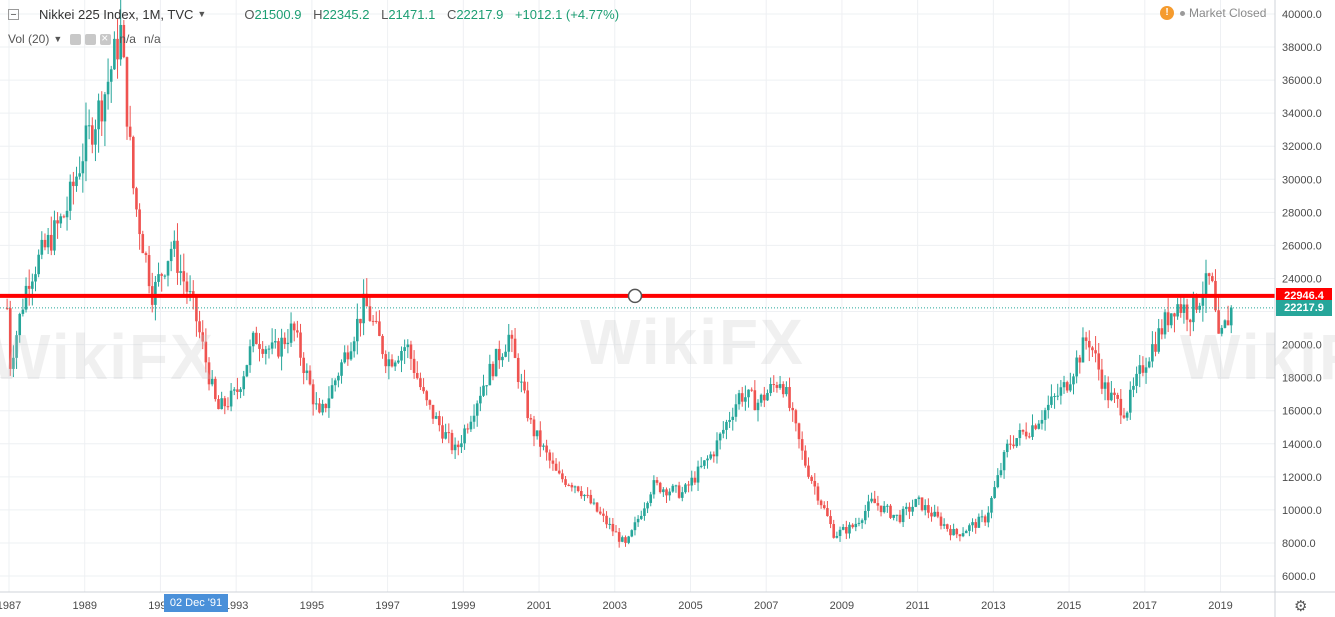  What do you see at coordinates (1302, 478) in the screenshot?
I see `price-tick-label: 12000.0` at bounding box center [1302, 478].